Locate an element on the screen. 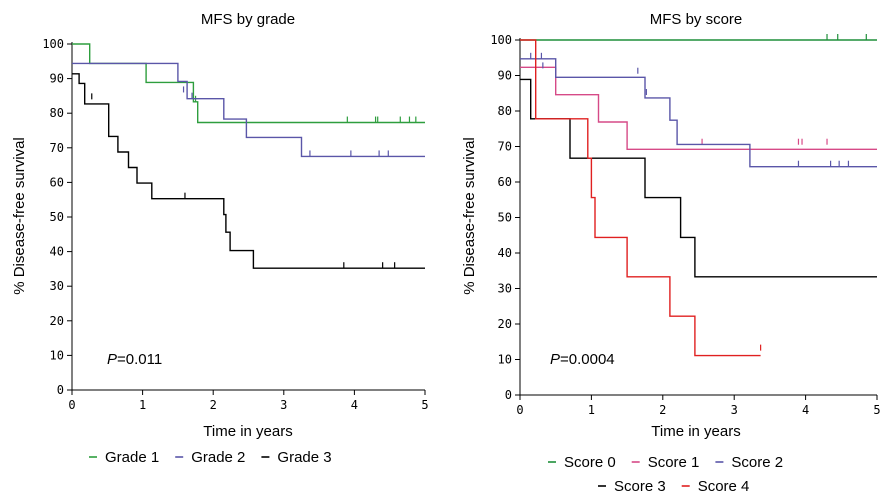 This screenshot has width=880, height=502. p-value-annotation: P=0.011 is located at coordinates (134, 359).